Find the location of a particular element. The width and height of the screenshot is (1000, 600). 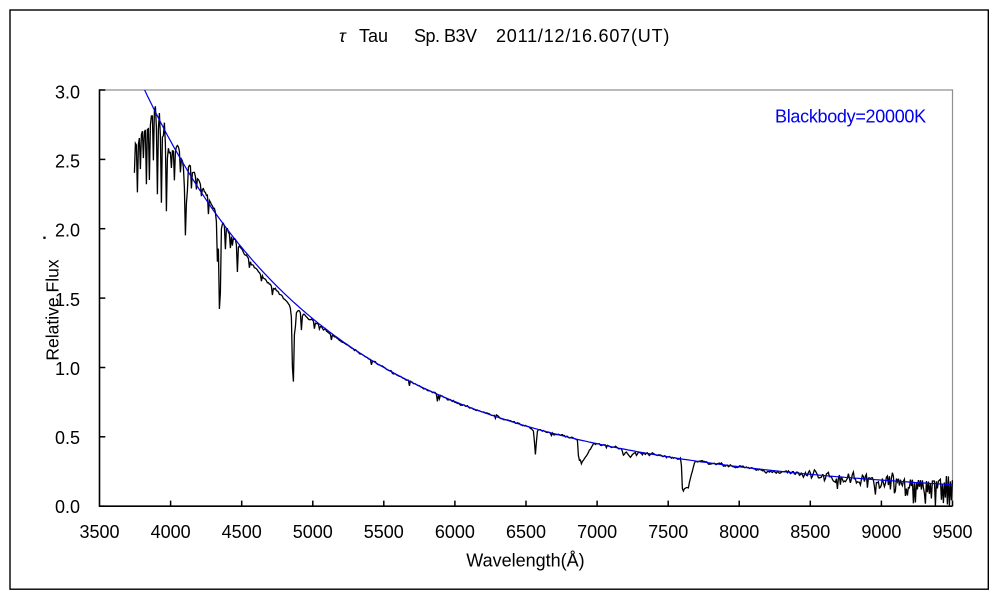

svg-text: 9000 is located at coordinates (881, 532).